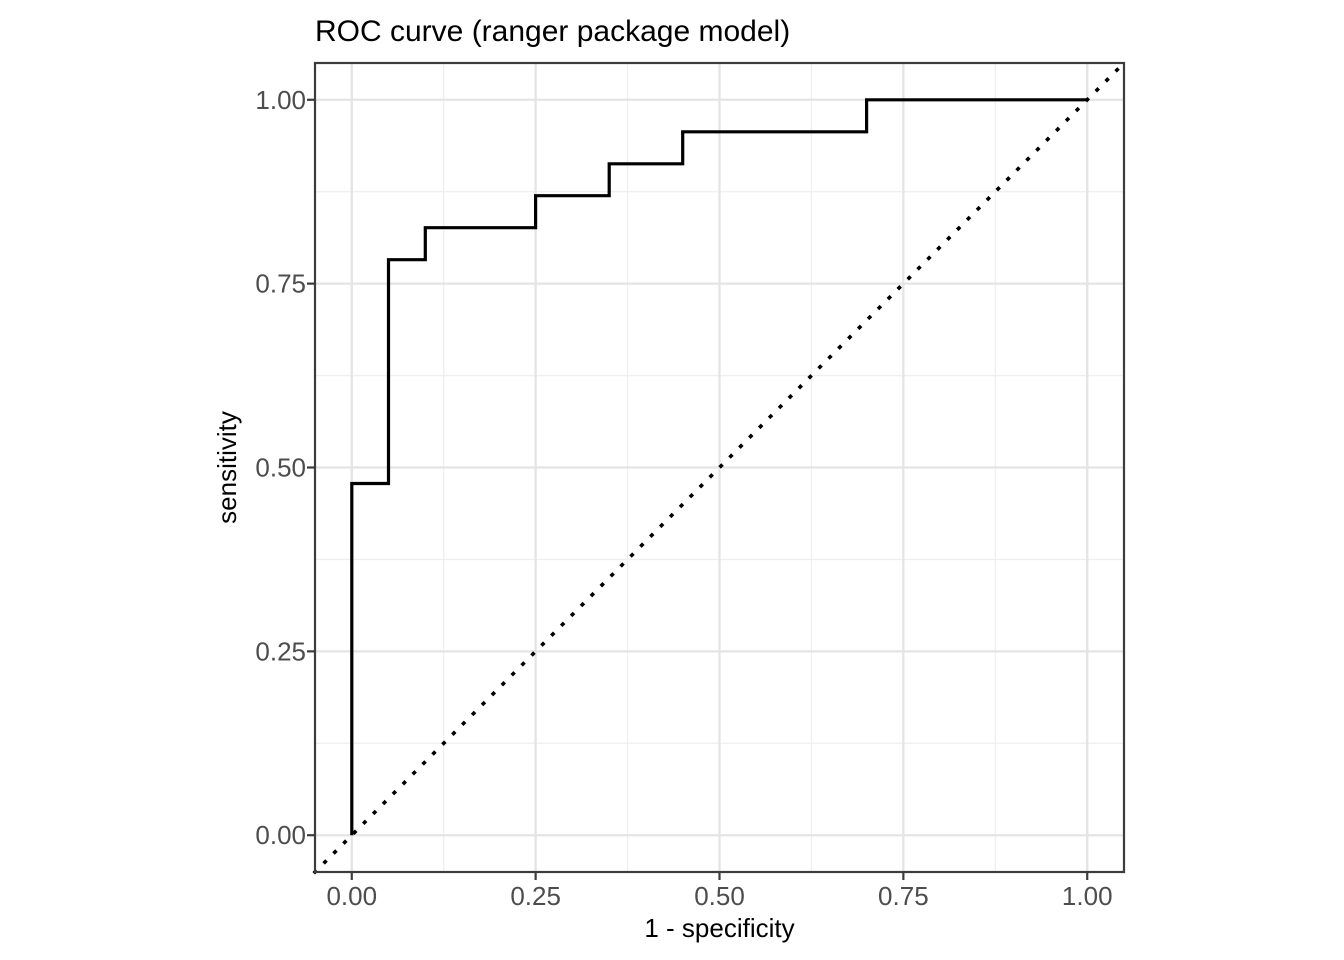 Image resolution: width=1344 pixels, height=960 pixels. Describe the element at coordinates (280, 100) in the screenshot. I see `y-tick-label: 1.00` at that location.